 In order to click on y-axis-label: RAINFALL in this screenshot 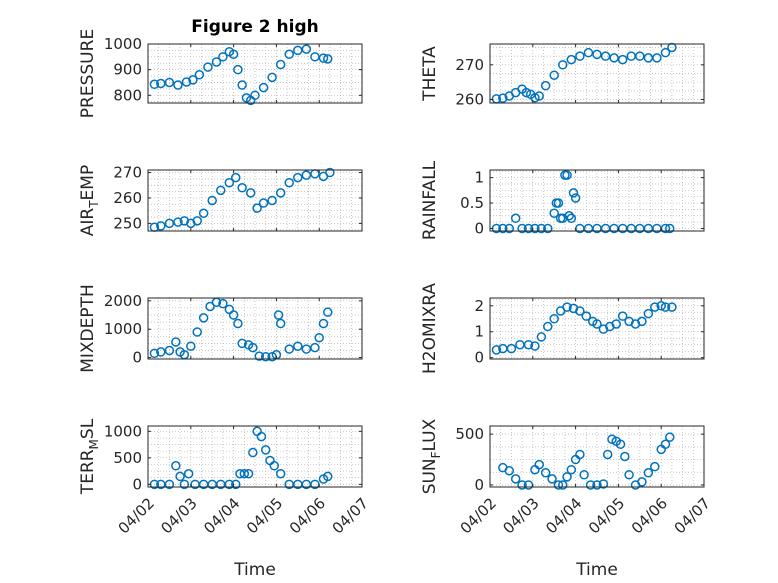, I will do `click(430, 200)`.